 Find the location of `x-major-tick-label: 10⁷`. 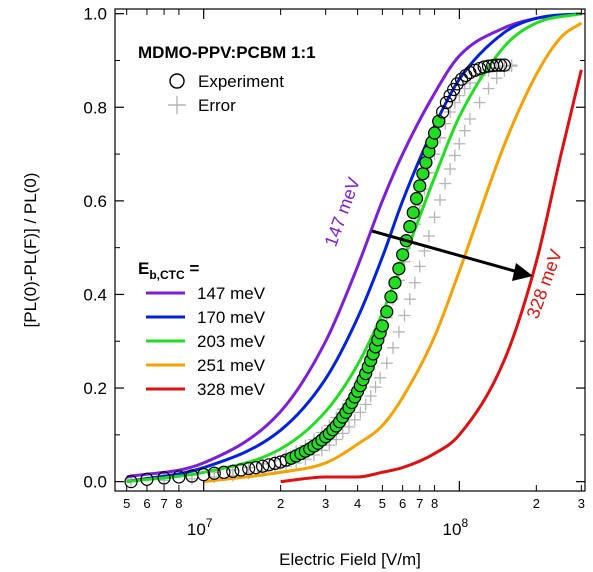

x-major-tick-label: 10⁷ is located at coordinates (200, 527).